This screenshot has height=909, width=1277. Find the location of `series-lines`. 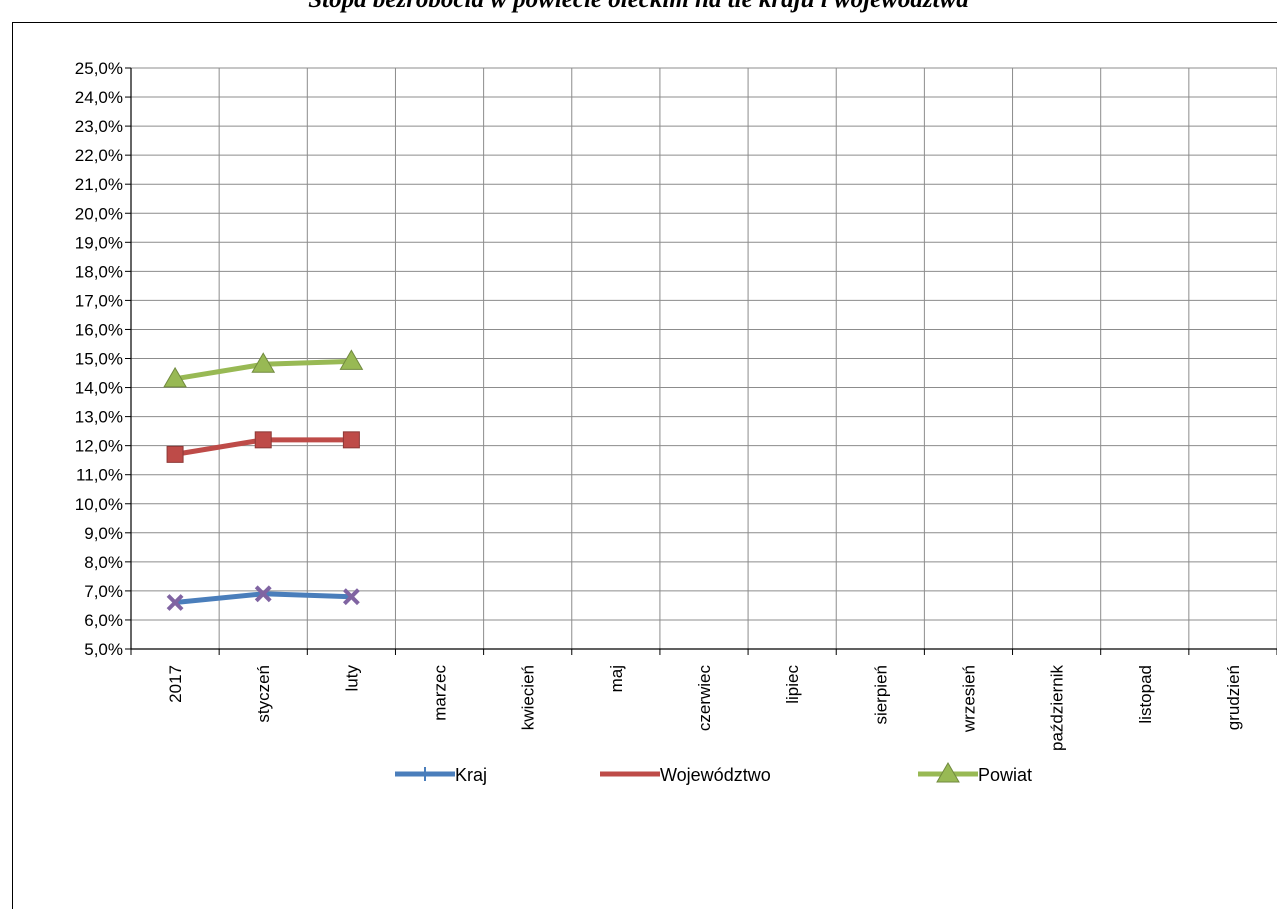

series-lines is located at coordinates (263, 481).